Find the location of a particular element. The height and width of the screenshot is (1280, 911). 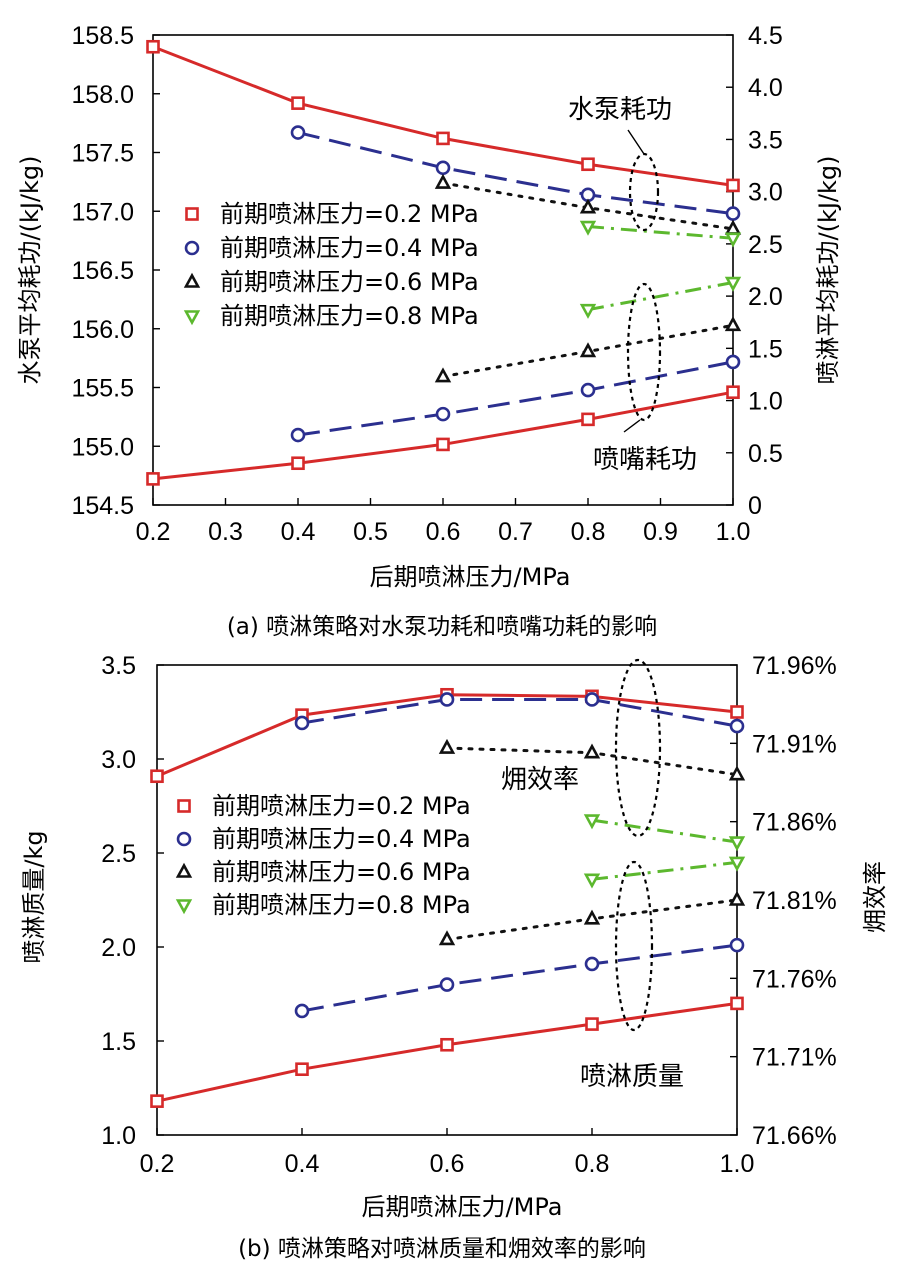

y2-tick-label: 2.0 is located at coordinates (765, 297).